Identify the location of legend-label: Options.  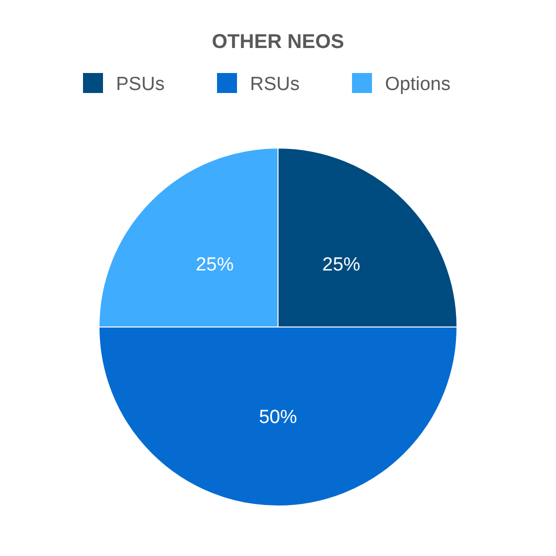
(417, 84).